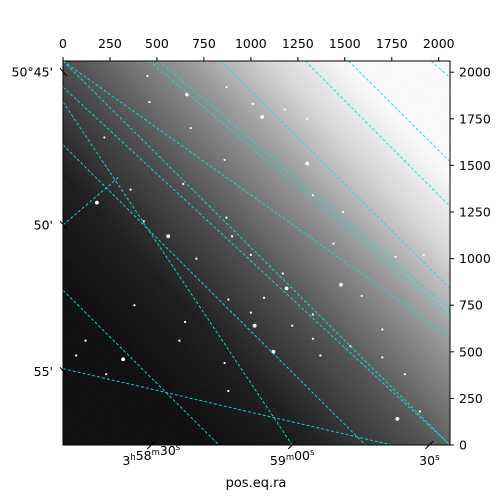 Image resolution: width=500 pixels, height=500 pixels. What do you see at coordinates (204, 43) in the screenshot?
I see `top-tick-label: 750` at bounding box center [204, 43].